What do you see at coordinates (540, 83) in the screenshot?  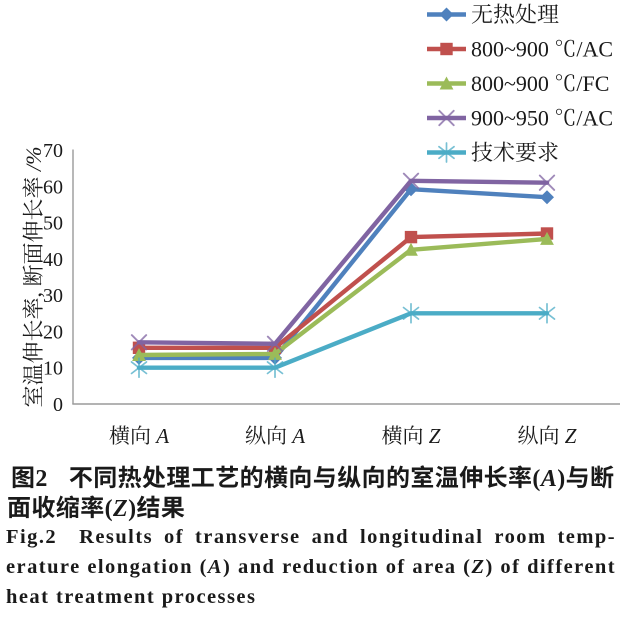 I see `svg-text: 800~900 ℃/FC` at bounding box center [540, 83].